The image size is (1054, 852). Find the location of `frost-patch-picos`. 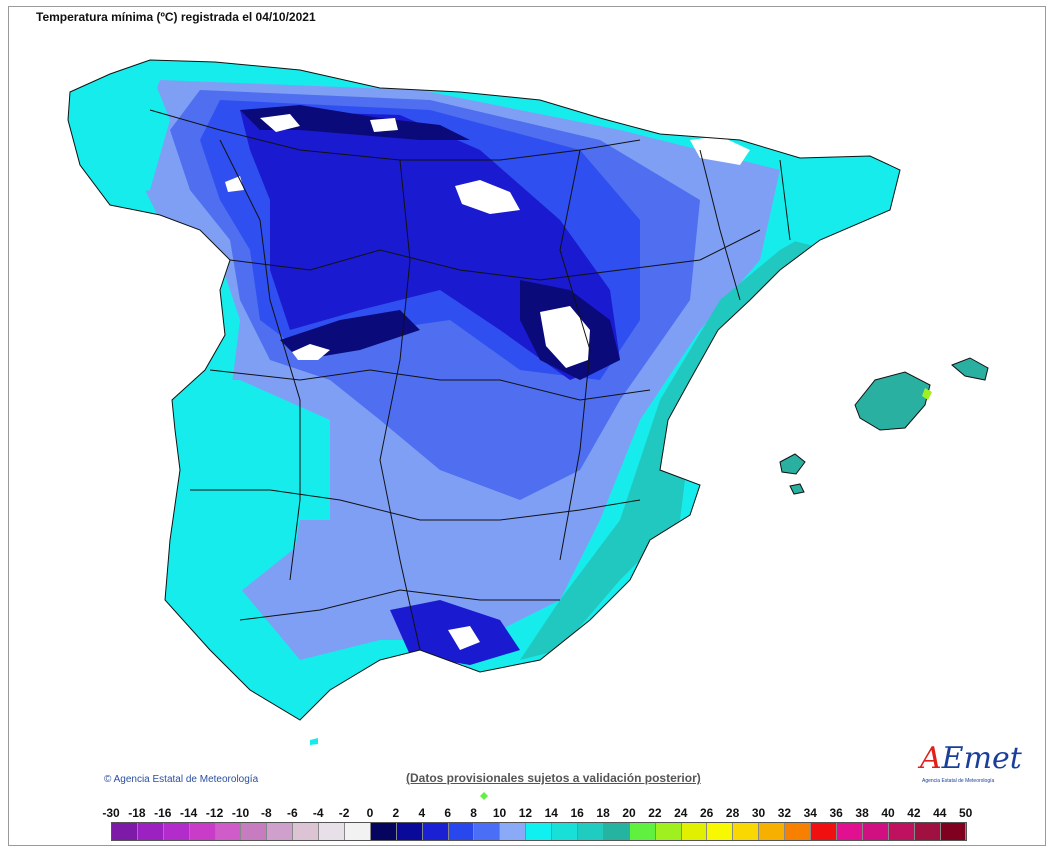

frost-patch-picos is located at coordinates (234, 184).